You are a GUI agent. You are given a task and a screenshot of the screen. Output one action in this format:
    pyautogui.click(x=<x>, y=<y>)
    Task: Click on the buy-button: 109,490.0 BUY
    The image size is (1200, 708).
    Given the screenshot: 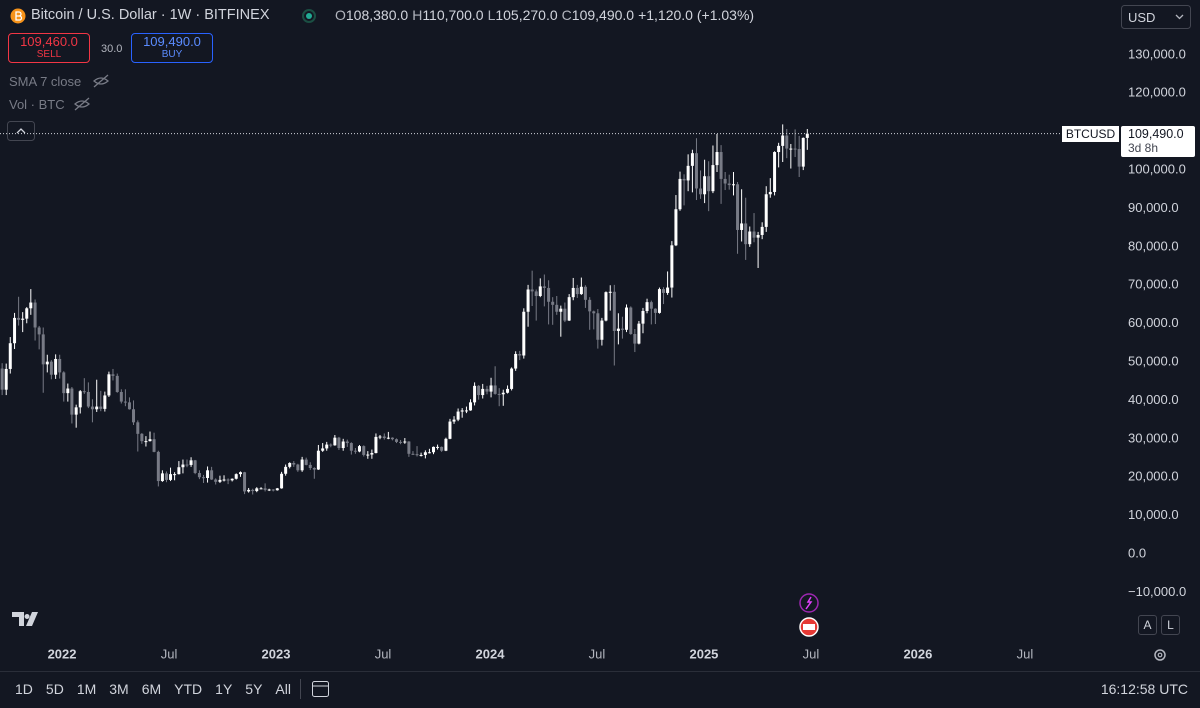 What is the action you would take?
    pyautogui.click(x=172, y=48)
    